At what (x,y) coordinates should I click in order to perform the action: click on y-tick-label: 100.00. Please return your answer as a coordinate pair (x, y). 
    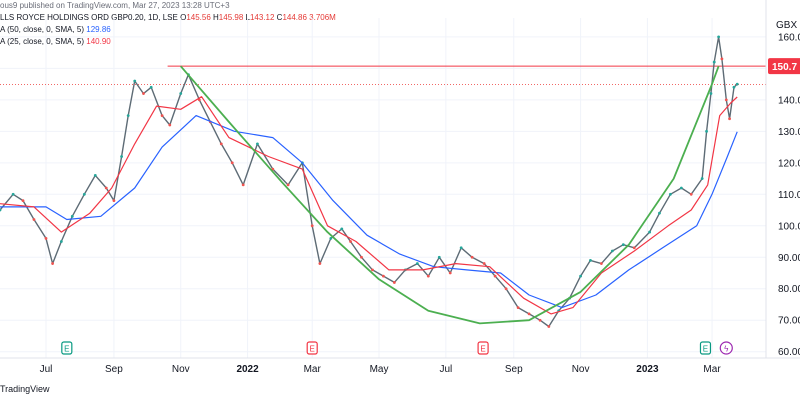
    Looking at the image, I should click on (789, 226).